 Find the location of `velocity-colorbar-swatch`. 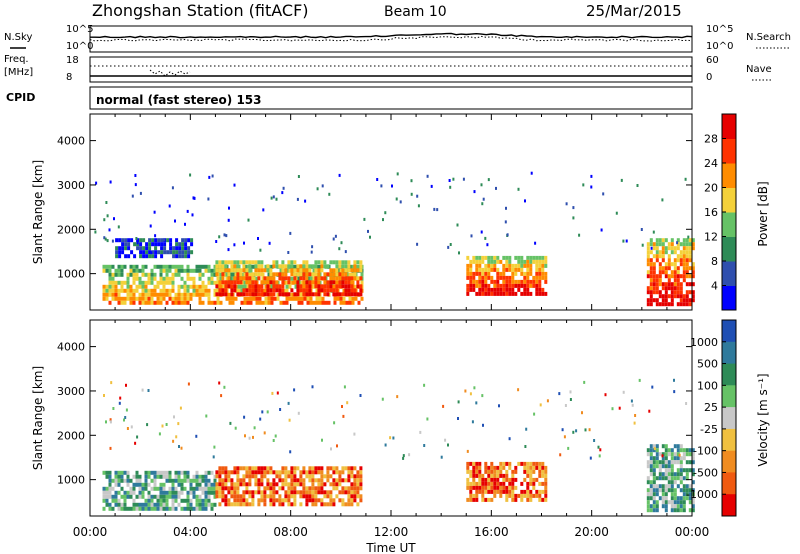

velocity-colorbar-swatch is located at coordinates (729, 483).